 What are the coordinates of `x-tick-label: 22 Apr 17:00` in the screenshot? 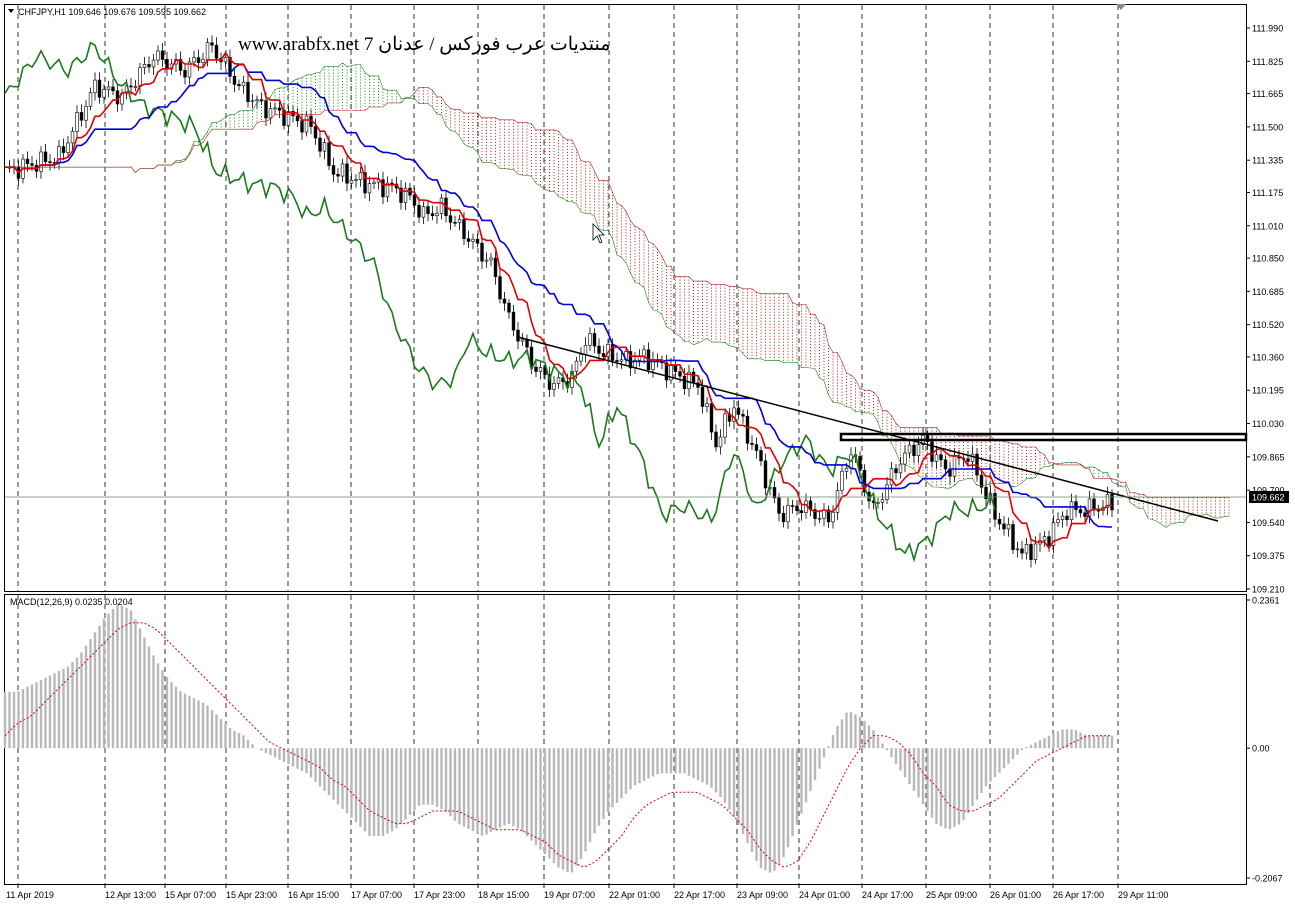 It's located at (699, 895).